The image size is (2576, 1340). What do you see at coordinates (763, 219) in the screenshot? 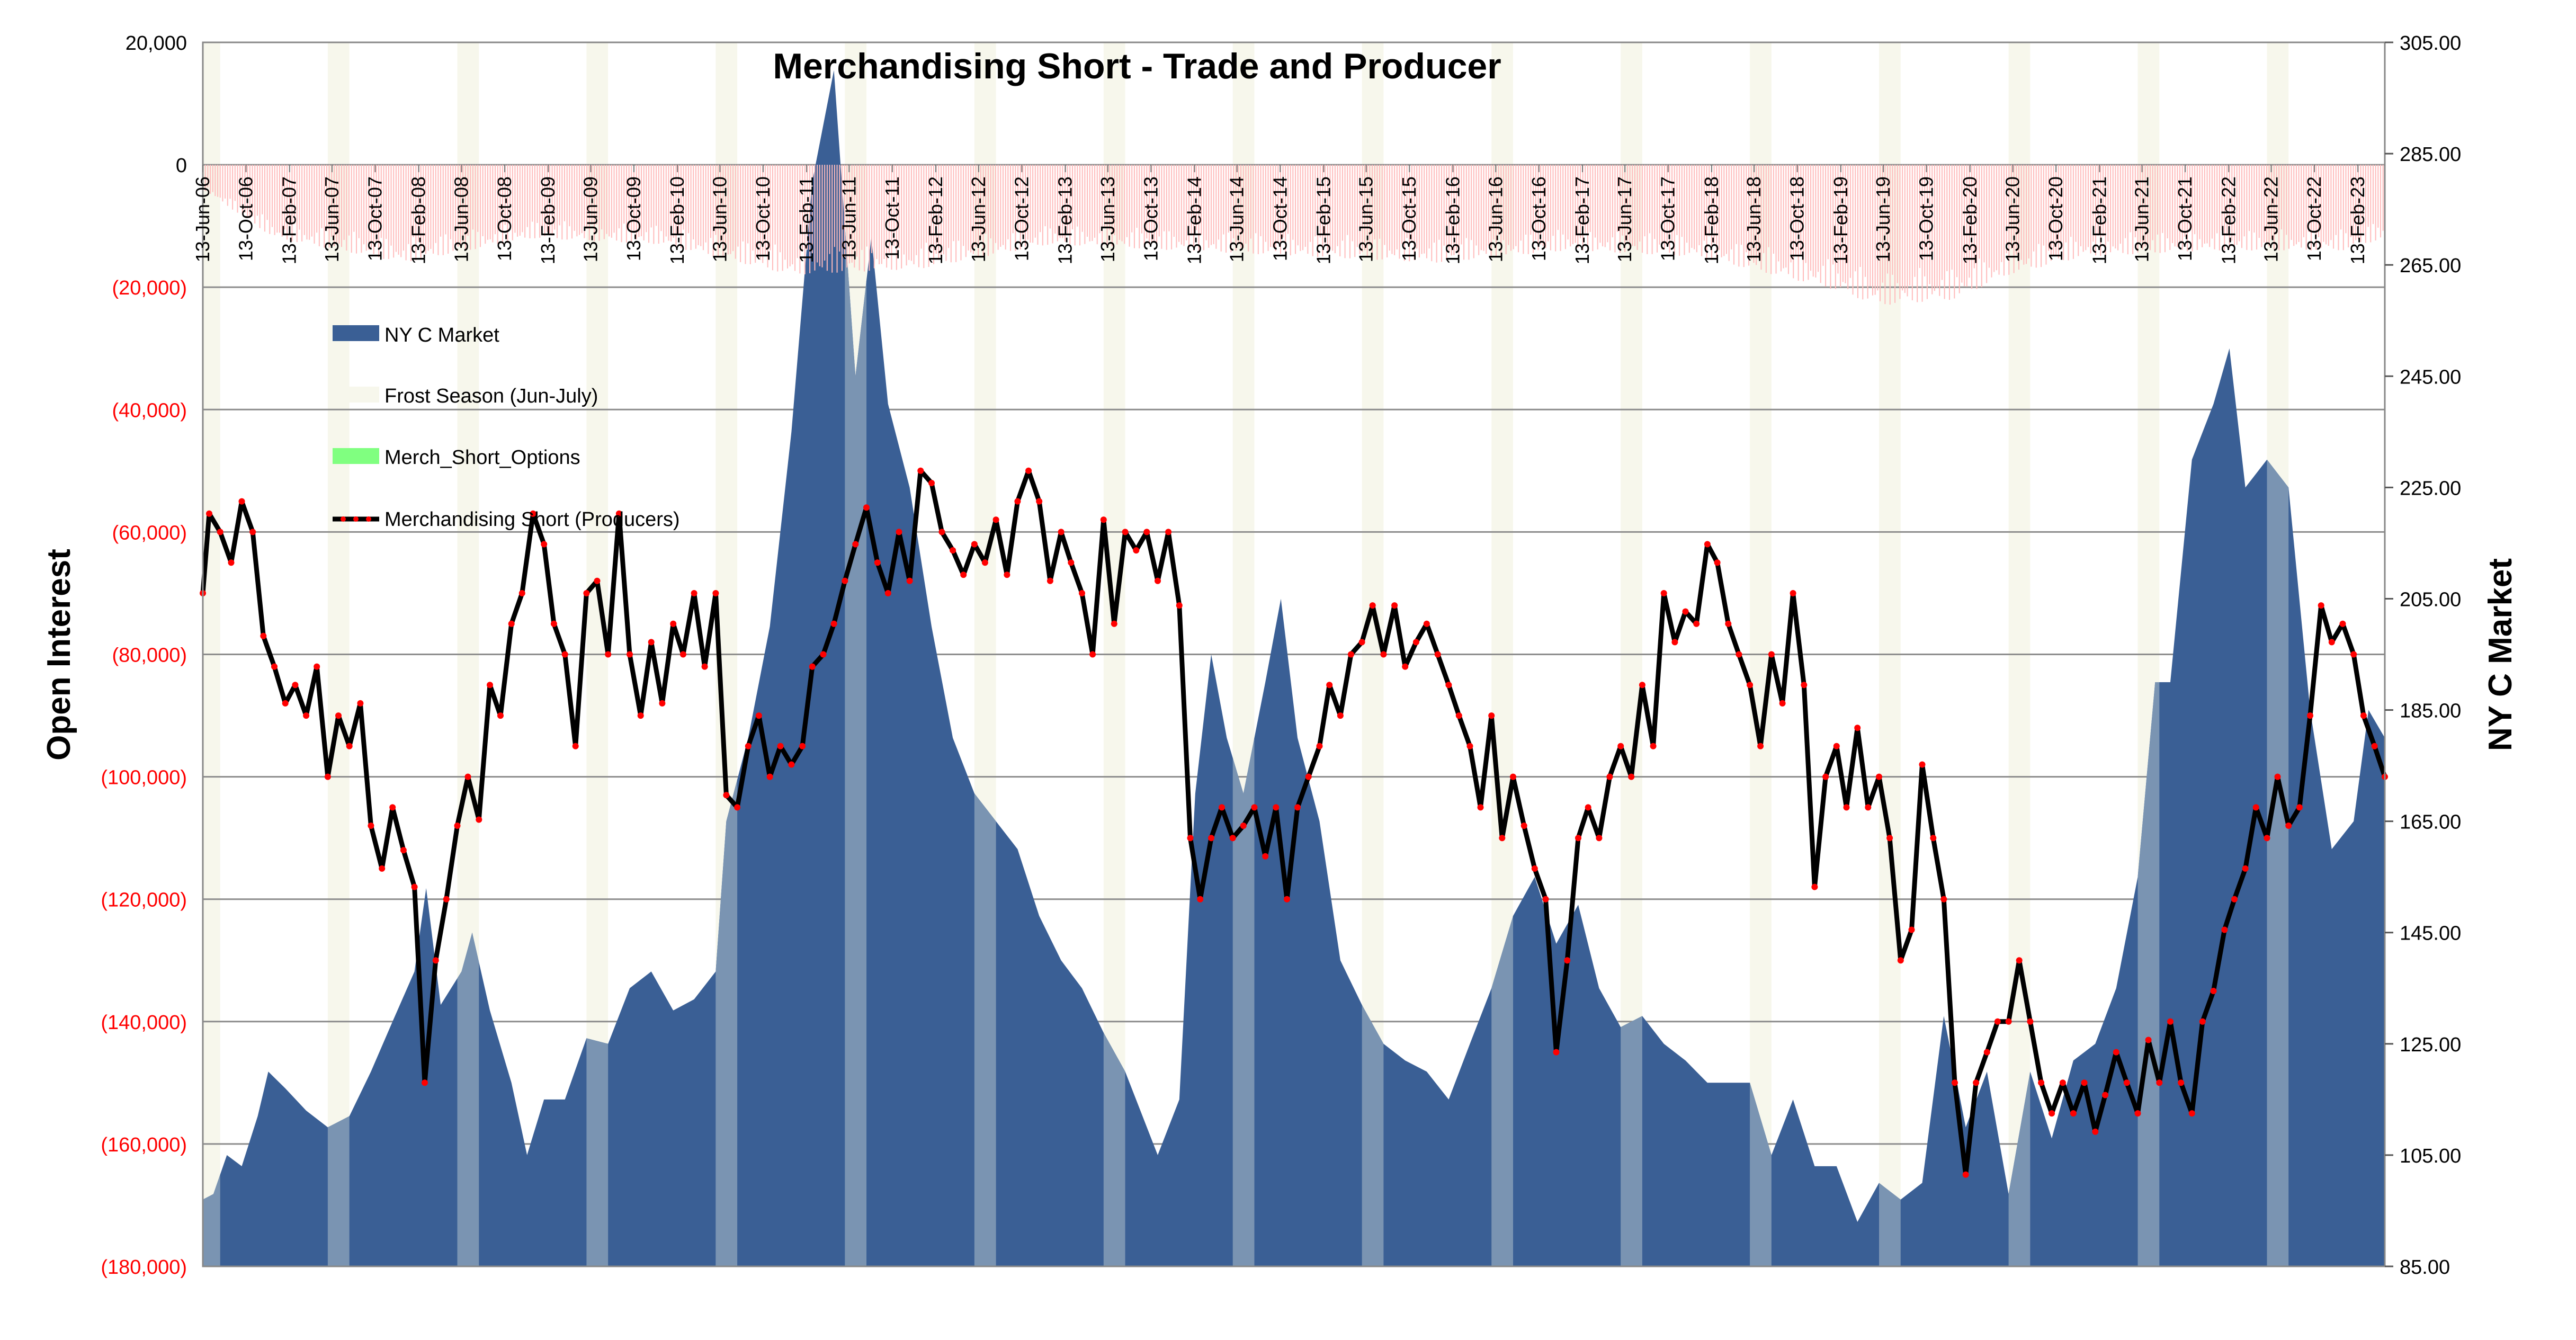
I see `x-tick-label: 13-Oct-10` at bounding box center [763, 219].